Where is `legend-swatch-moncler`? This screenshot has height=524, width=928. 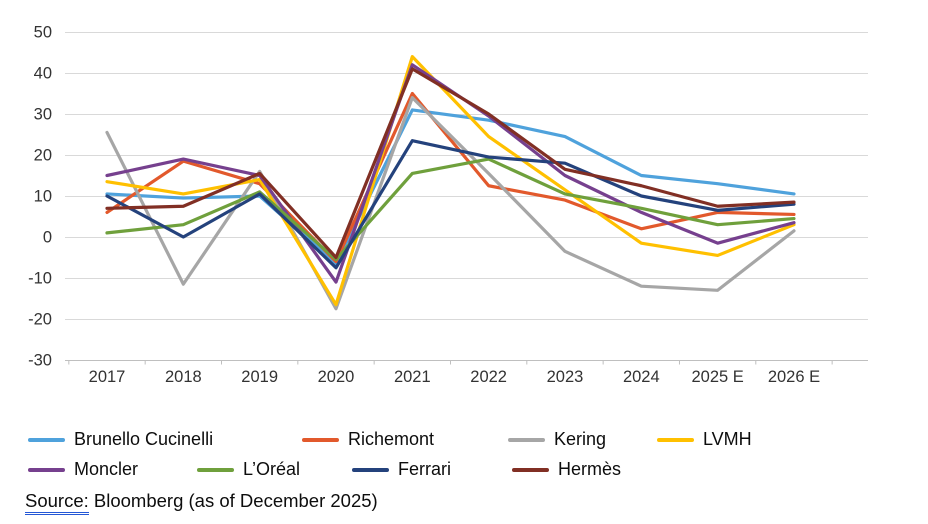
legend-swatch-moncler is located at coordinates (46, 469).